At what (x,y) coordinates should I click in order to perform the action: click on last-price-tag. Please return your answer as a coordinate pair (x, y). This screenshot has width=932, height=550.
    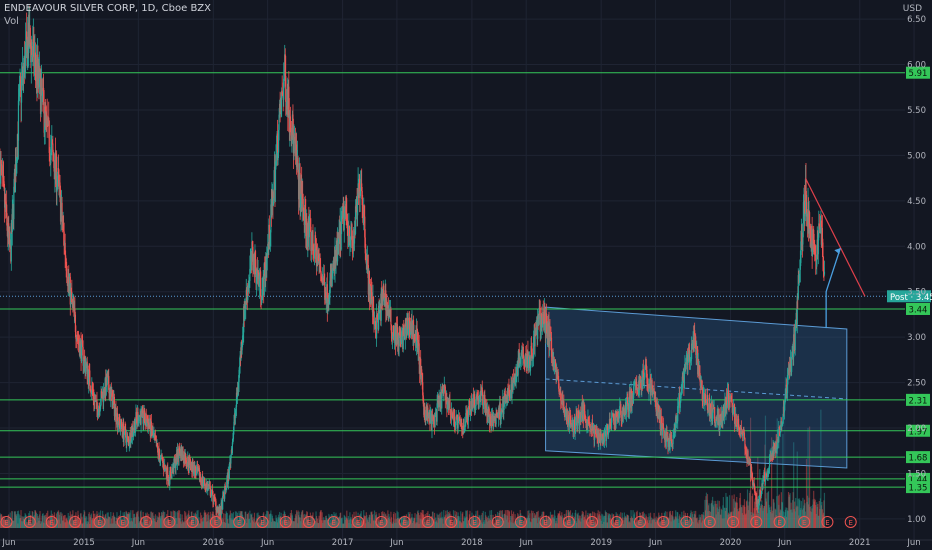
    Looking at the image, I should click on (909, 296).